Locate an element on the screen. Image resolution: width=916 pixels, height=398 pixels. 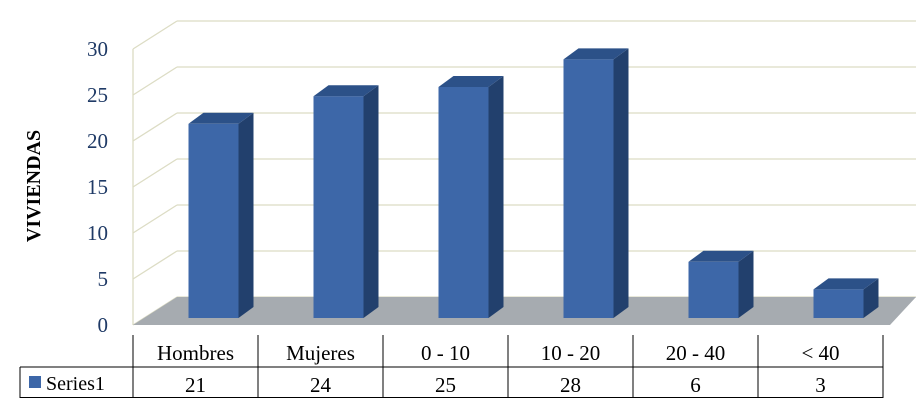
y-axis-label: VIVIENDAS is located at coordinates (34, 186).